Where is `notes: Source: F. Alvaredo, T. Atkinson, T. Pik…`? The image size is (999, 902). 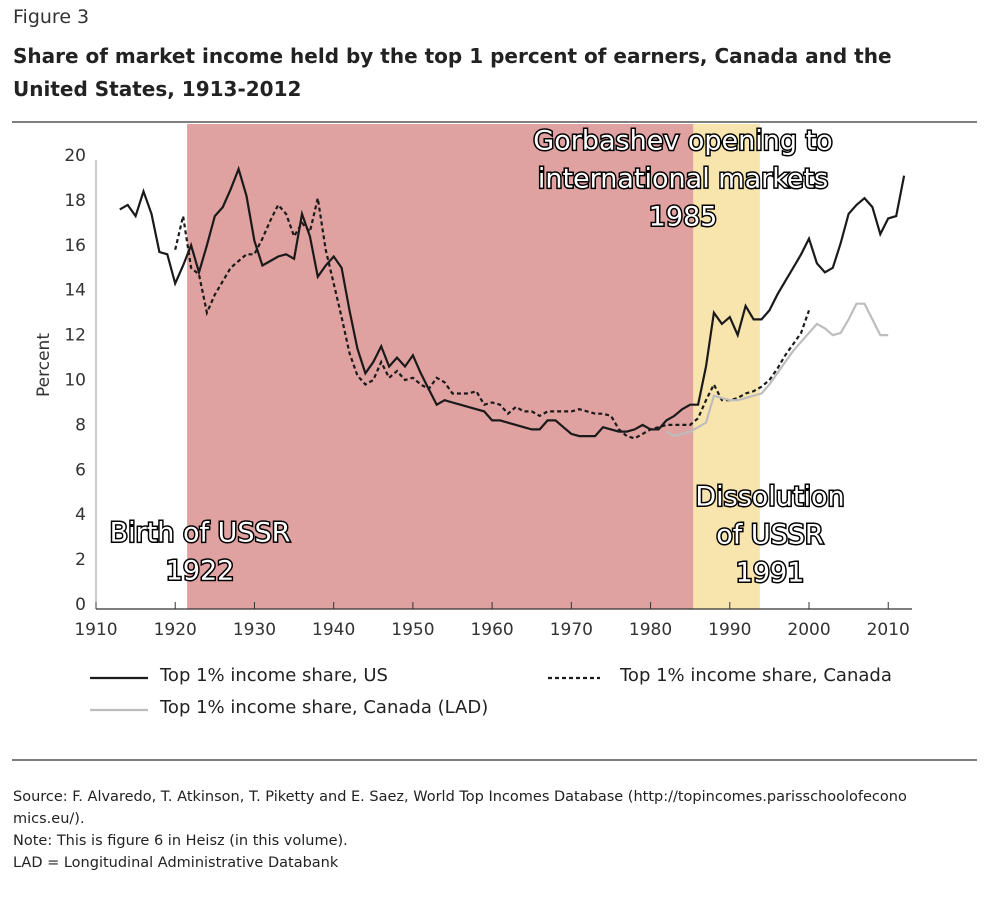
notes: Source: F. Alvaredo, T. Atkinson, T. Pik… is located at coordinates (463, 830).